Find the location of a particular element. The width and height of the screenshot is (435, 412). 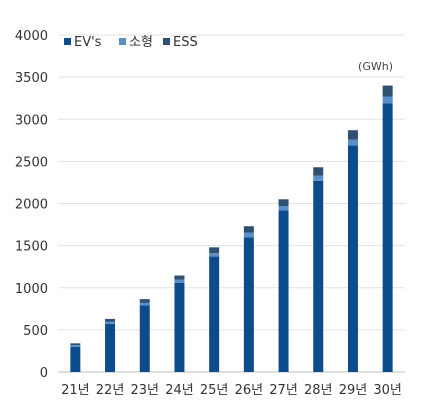

unit-label: (GWh) is located at coordinates (375, 66).